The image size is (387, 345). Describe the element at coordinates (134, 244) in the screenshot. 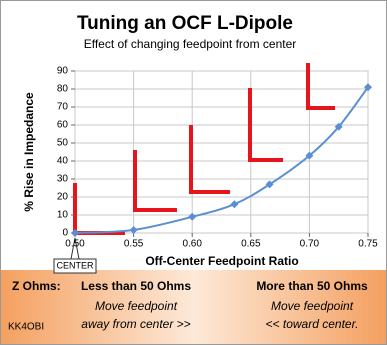

I see `x-tick-label: 0.55` at that location.